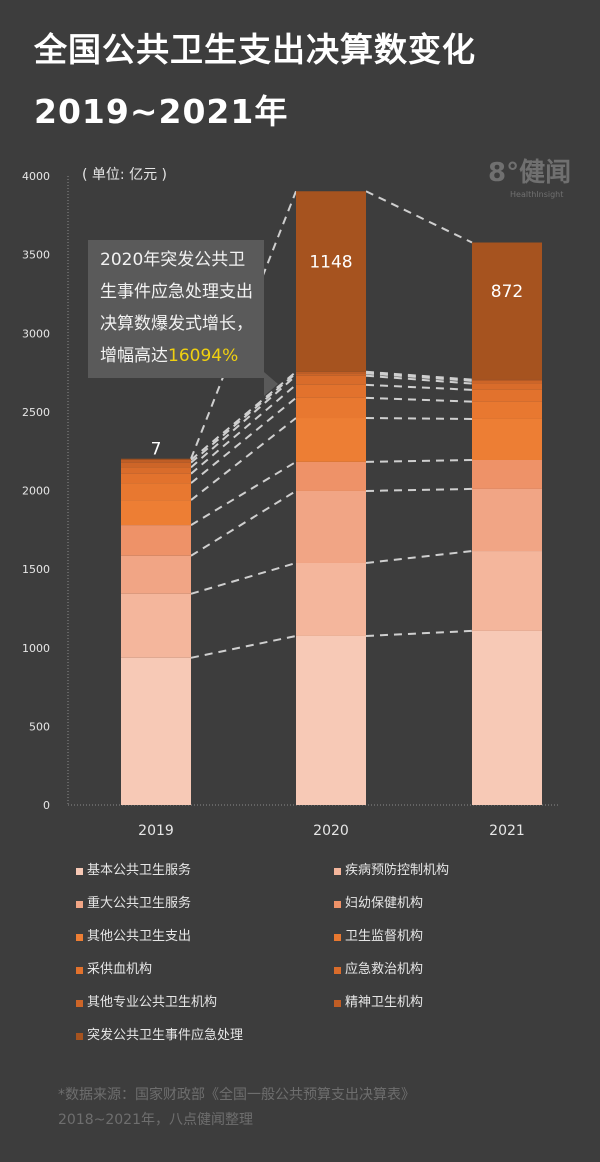 Image resolution: width=600 pixels, height=1162 pixels. Describe the element at coordinates (384, 1002) in the screenshot. I see `legend-label: 精神卫生机构` at that location.